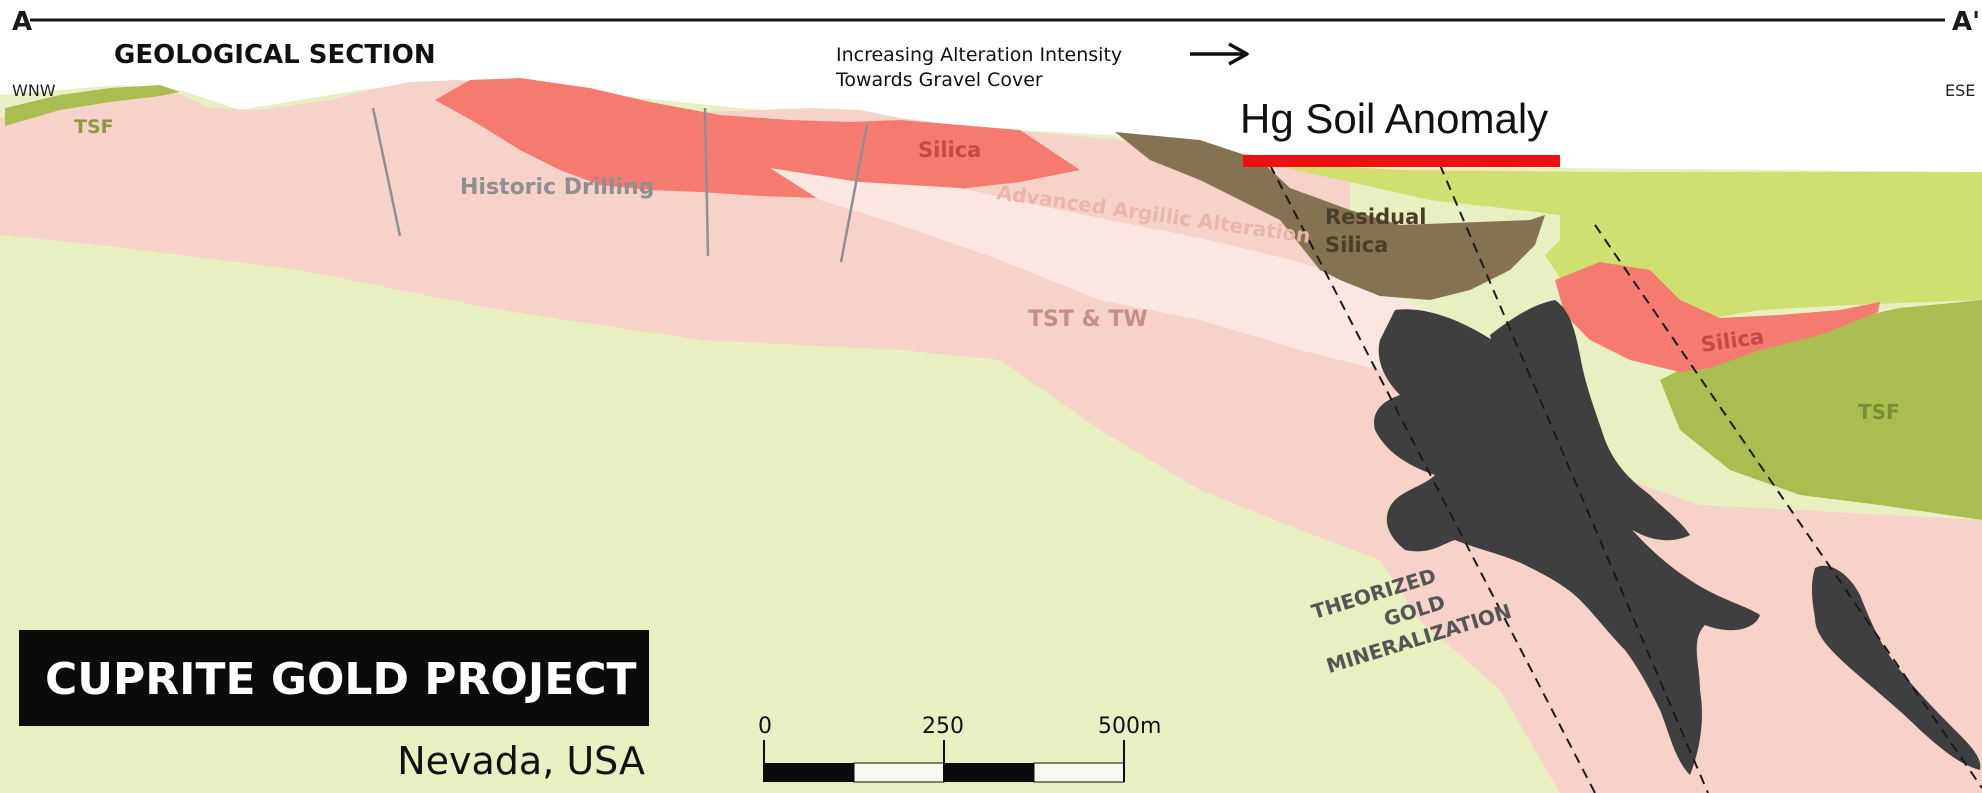  I want to click on west-direction-label: WNW, so click(34, 90).